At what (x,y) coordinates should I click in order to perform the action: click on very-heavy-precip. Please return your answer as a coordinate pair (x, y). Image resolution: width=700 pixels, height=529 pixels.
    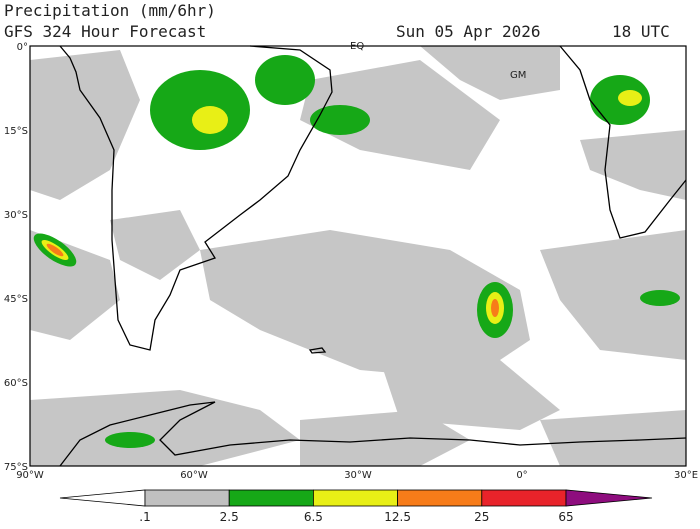
    Looking at the image, I should click on (272, 280).